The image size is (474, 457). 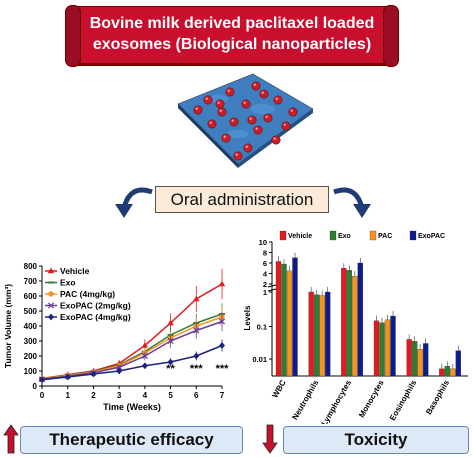 I want to click on y-tick-label: 100, so click(x=31, y=371).